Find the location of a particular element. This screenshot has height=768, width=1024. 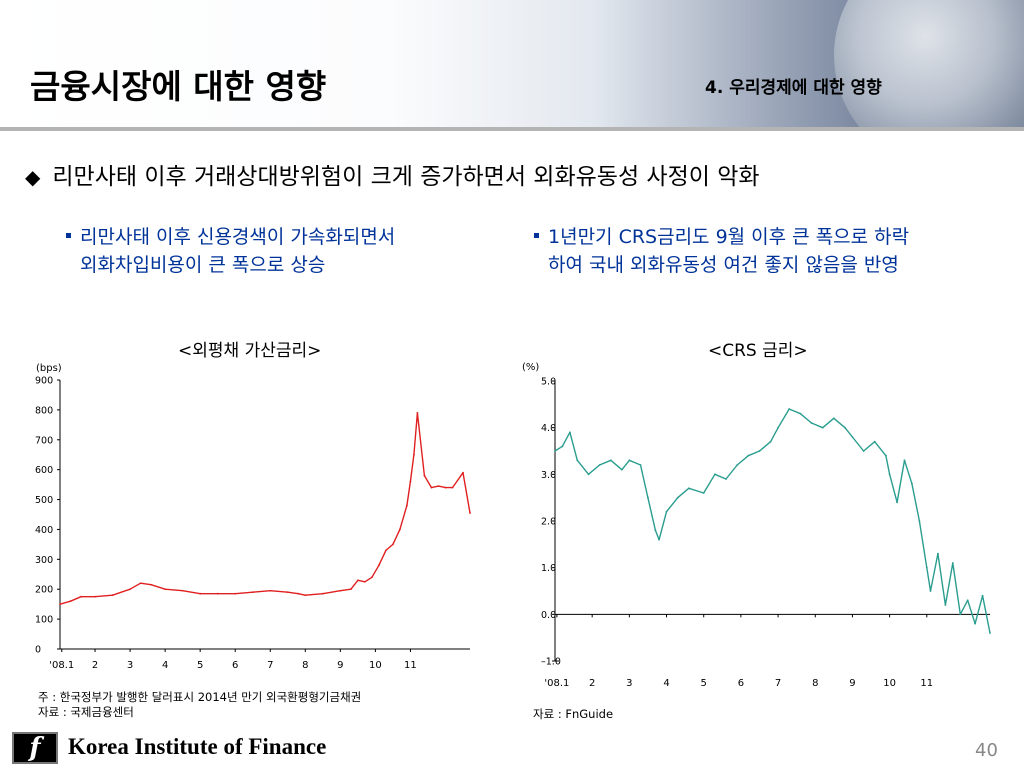

x-tick-label: 4 is located at coordinates (666, 683).